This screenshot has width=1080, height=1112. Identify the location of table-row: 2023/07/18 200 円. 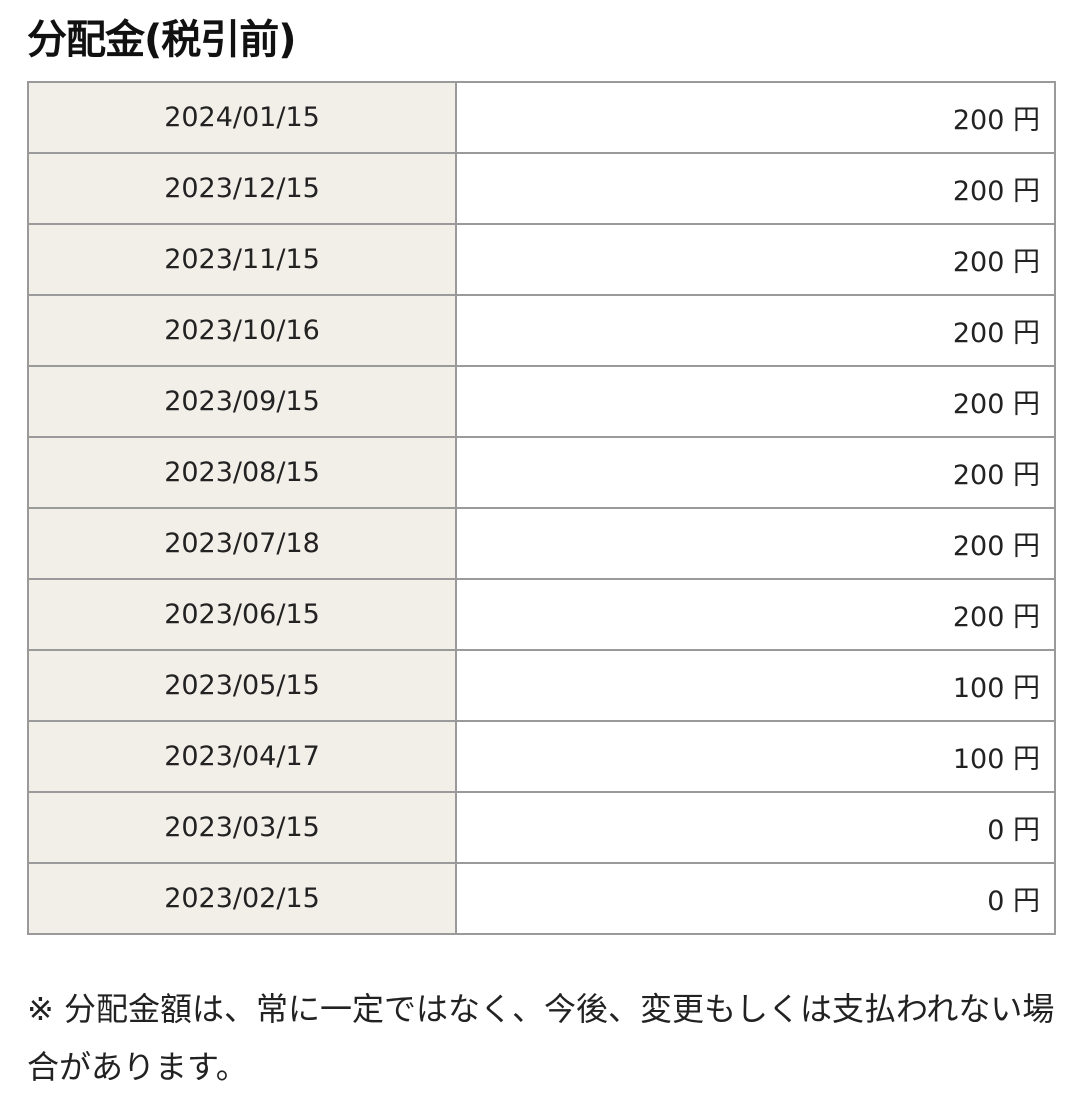
(541, 543).